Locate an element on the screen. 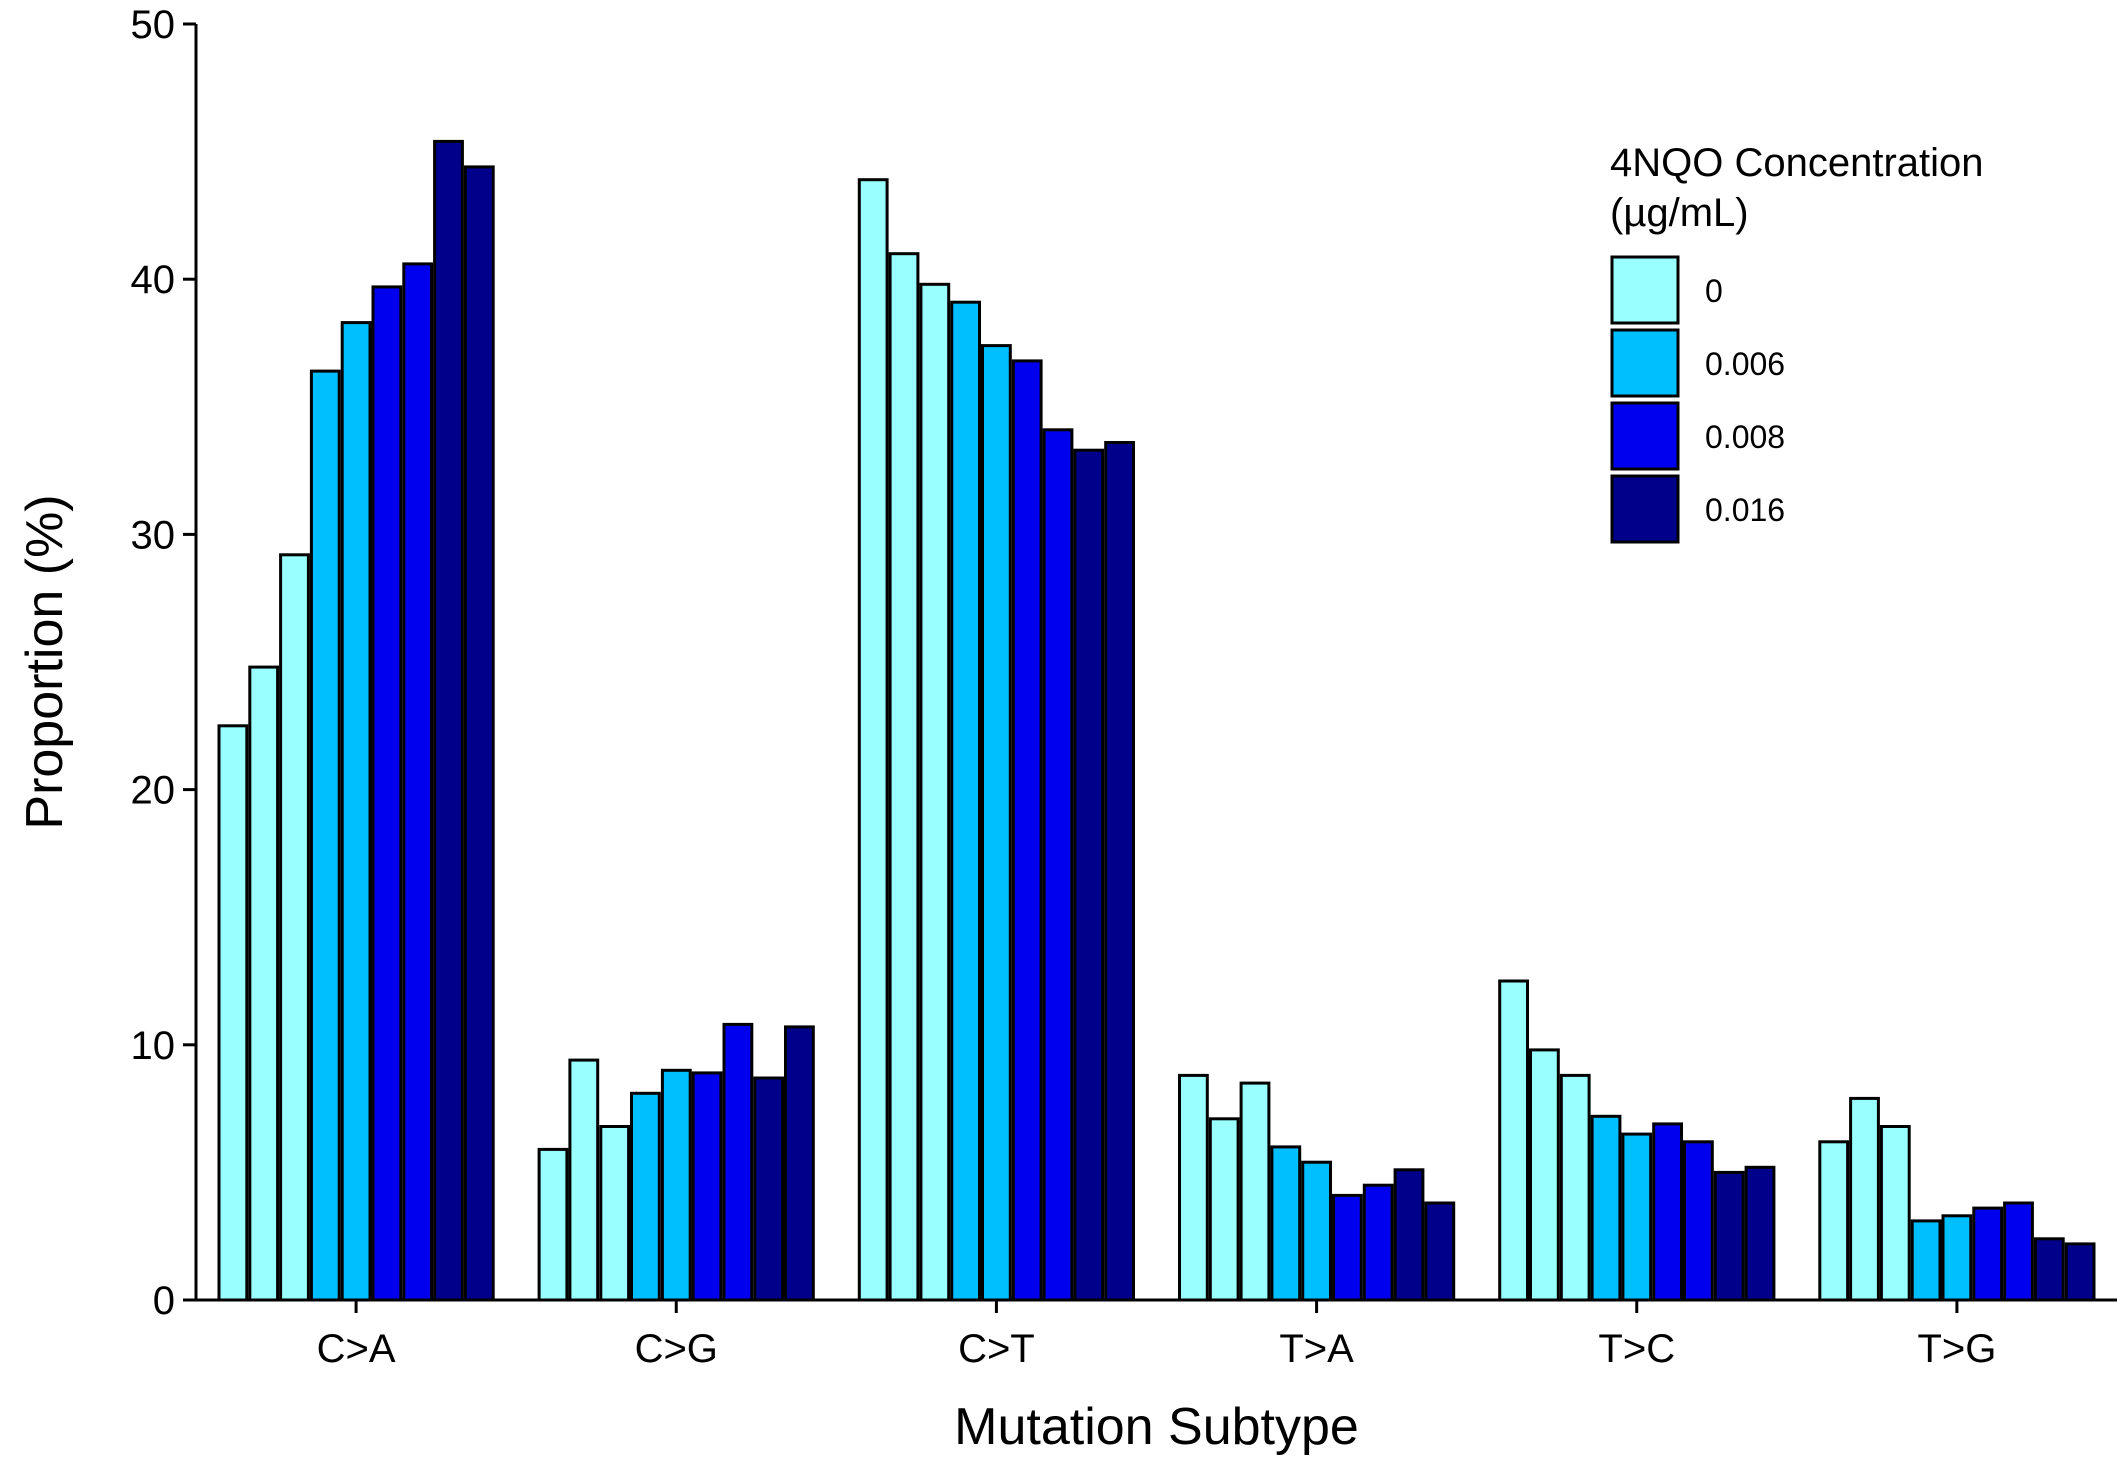  y-tick-label: 40 is located at coordinates (153, 280).